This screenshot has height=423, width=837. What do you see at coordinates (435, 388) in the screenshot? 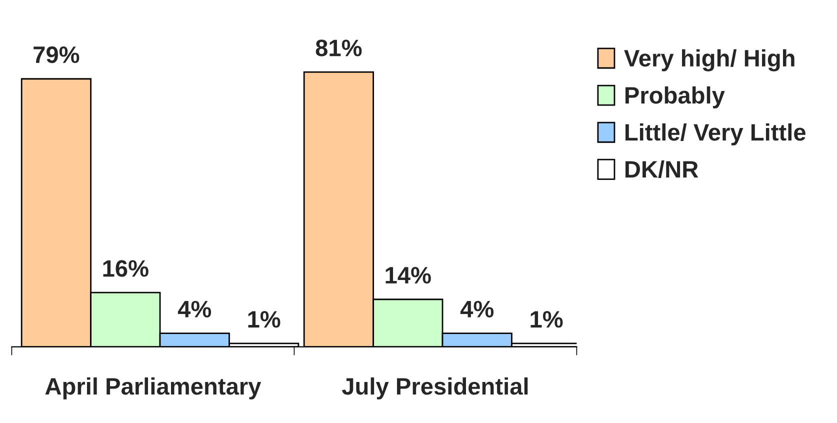
I see `x-tick-label: July Presidential` at bounding box center [435, 388].